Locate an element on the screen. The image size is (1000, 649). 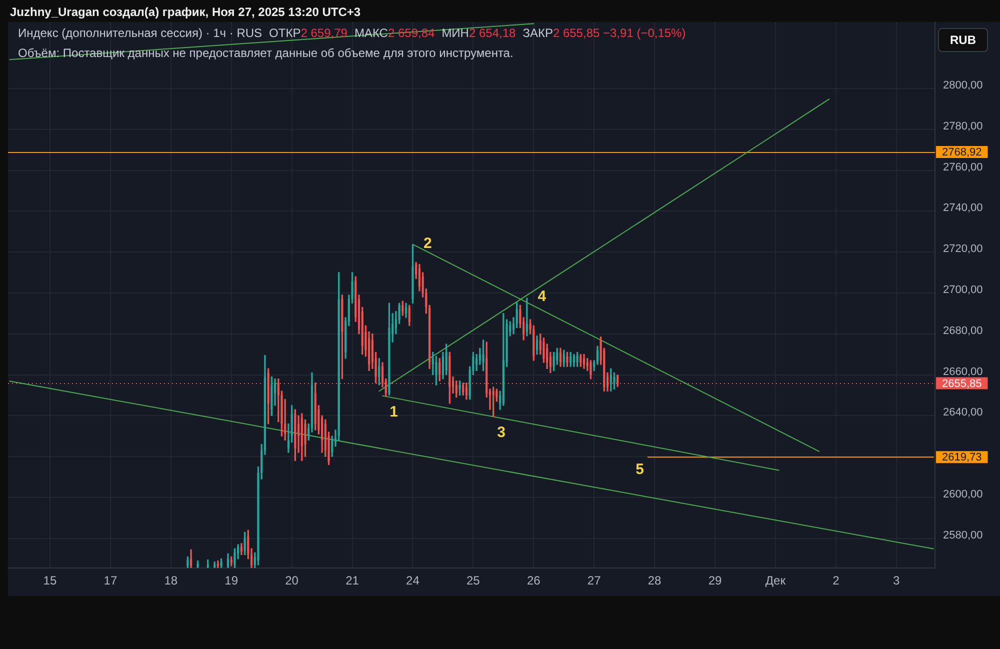
x-tick-label: 18 is located at coordinates (171, 581).